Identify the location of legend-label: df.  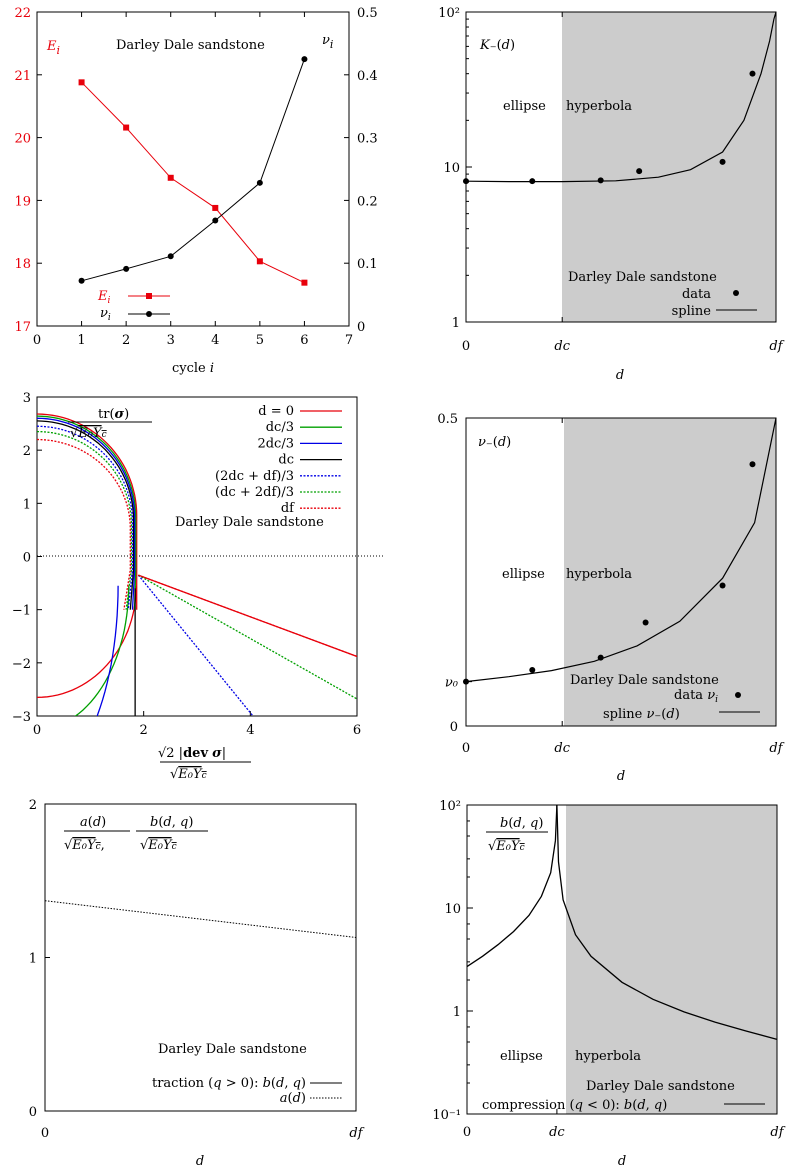
(288, 508).